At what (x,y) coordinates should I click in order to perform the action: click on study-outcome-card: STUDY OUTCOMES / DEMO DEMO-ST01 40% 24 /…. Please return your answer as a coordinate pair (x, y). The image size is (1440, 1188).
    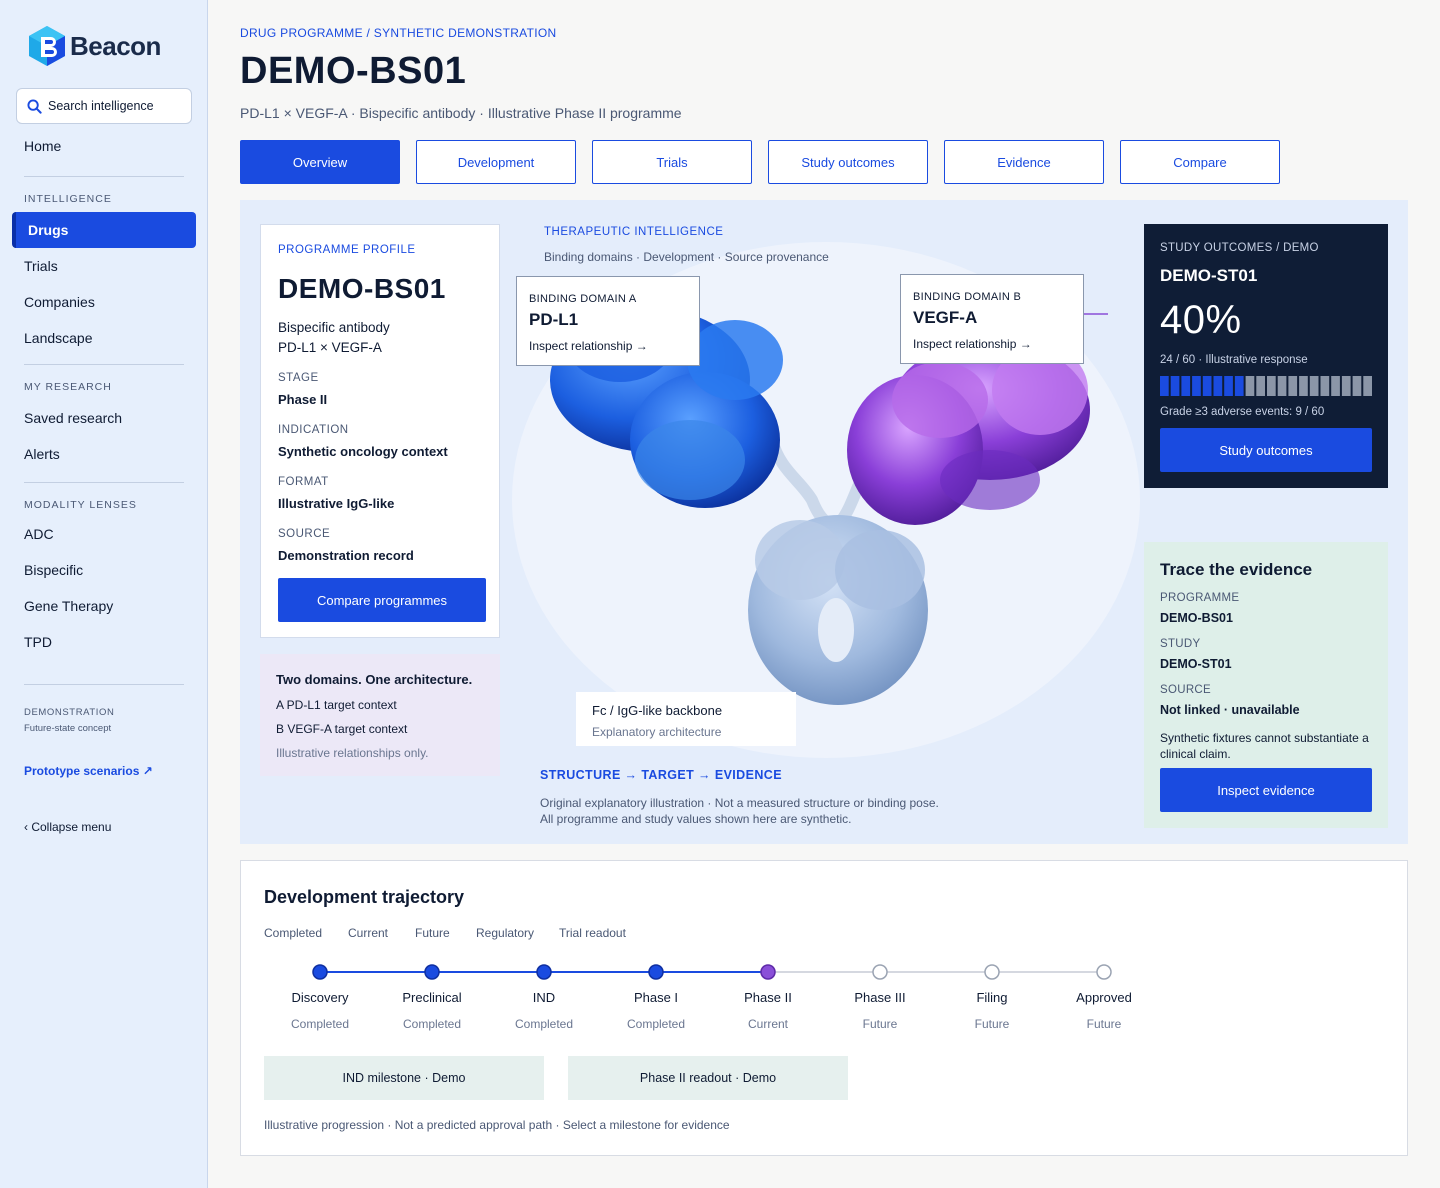
    Looking at the image, I should click on (1266, 356).